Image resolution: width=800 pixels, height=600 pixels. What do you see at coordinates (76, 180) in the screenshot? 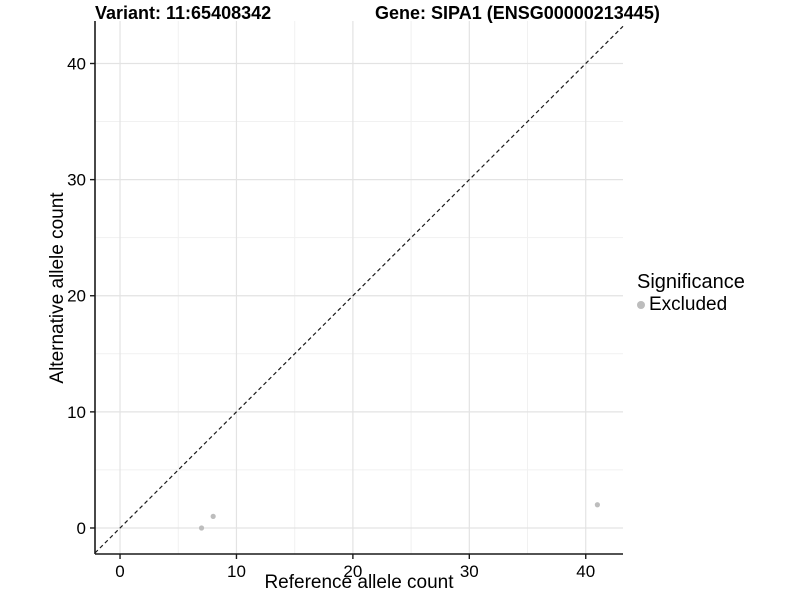
I see `y-tick-label: 30` at bounding box center [76, 180].